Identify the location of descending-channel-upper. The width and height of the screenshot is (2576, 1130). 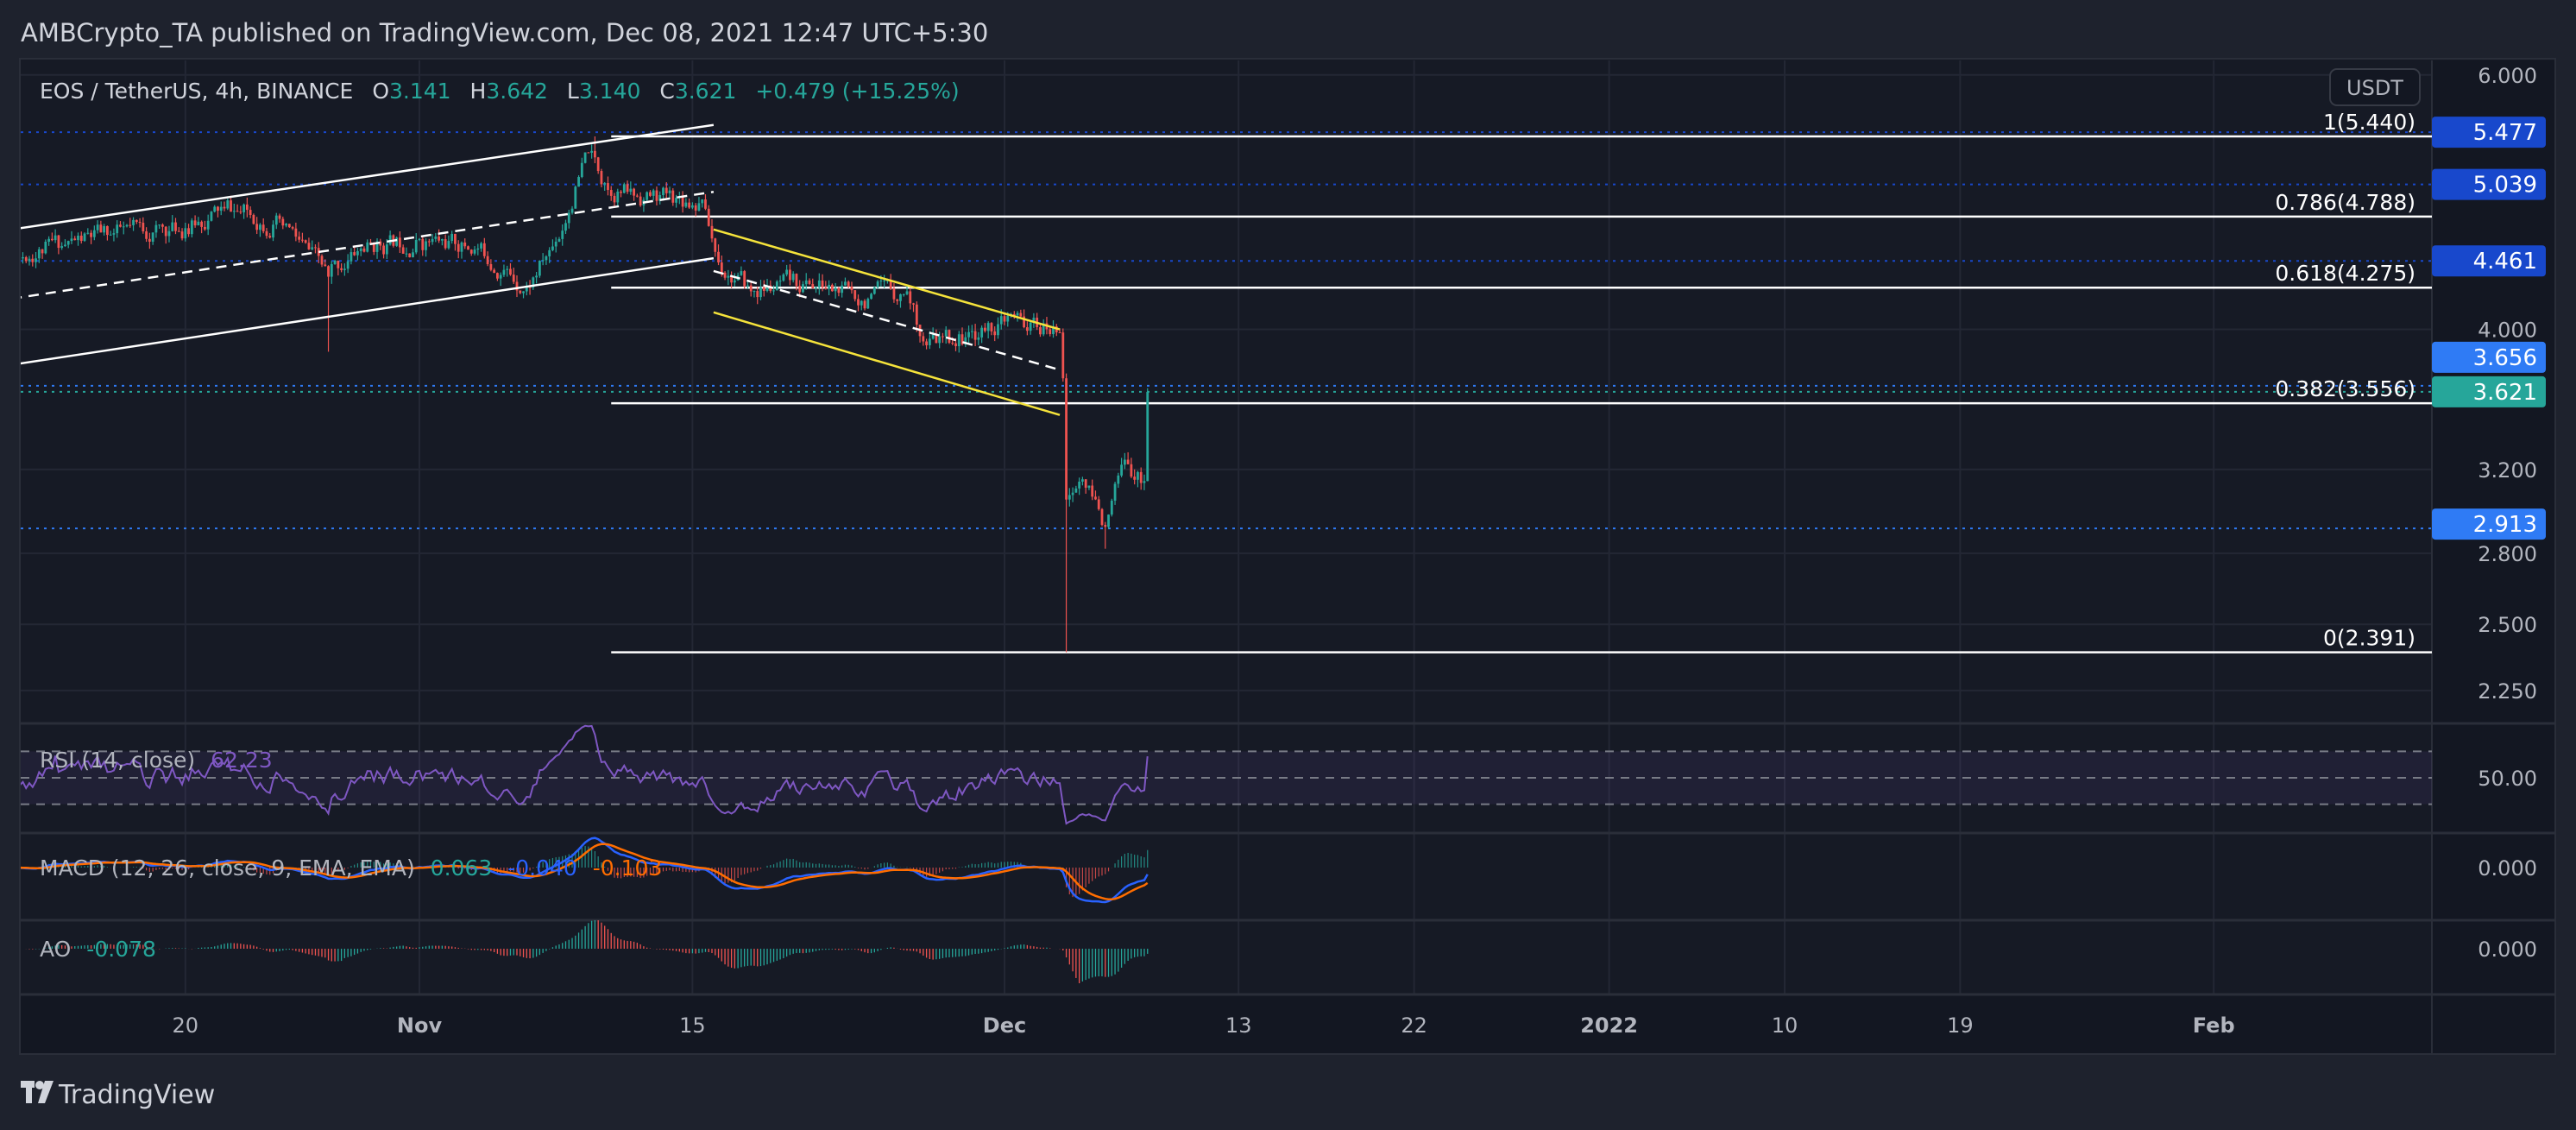
(887, 279).